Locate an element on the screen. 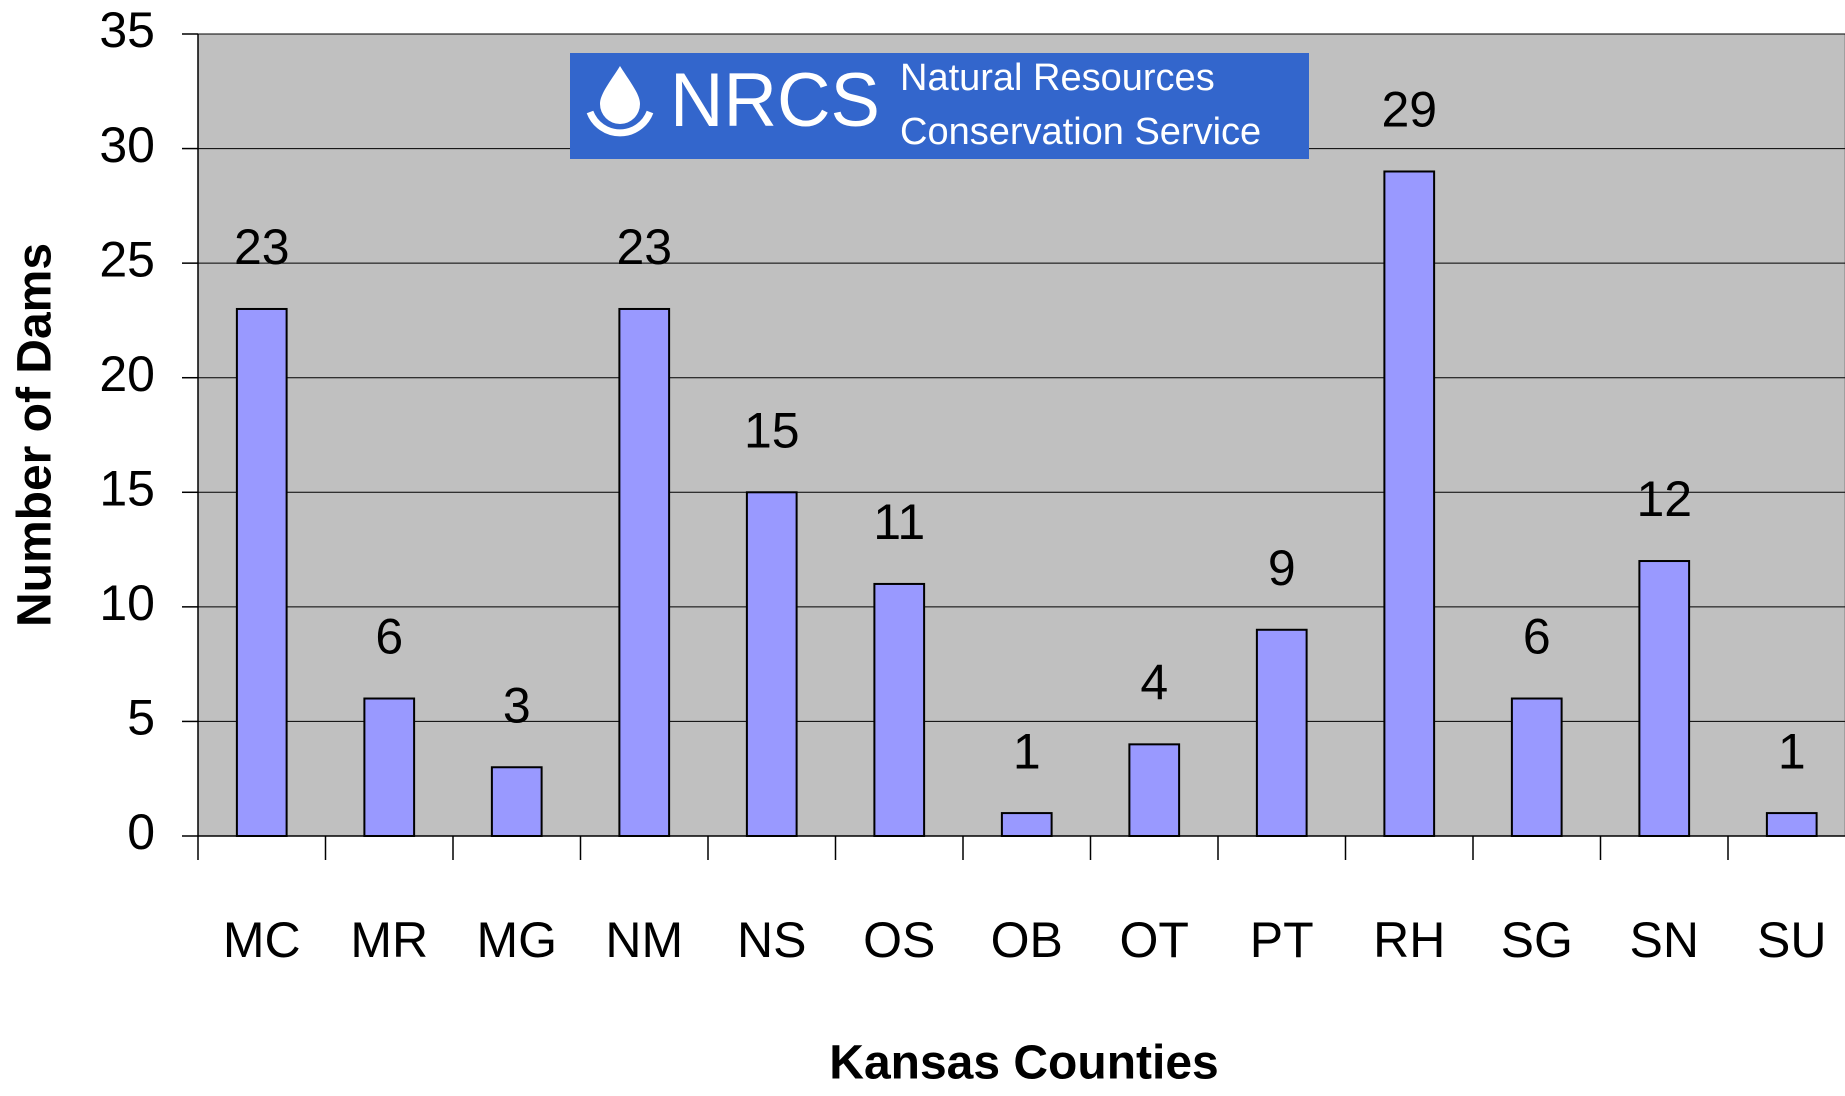 The height and width of the screenshot is (1096, 1845). logo-background is located at coordinates (939, 106).